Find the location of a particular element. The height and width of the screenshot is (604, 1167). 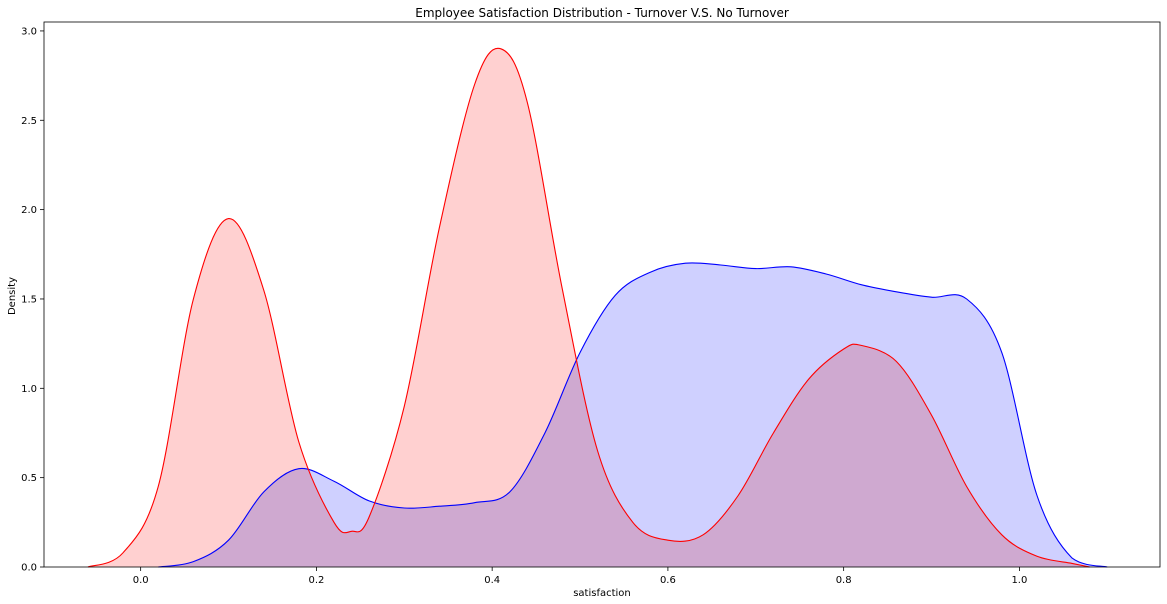

y-tick-label: 3.0 is located at coordinates (29, 31).